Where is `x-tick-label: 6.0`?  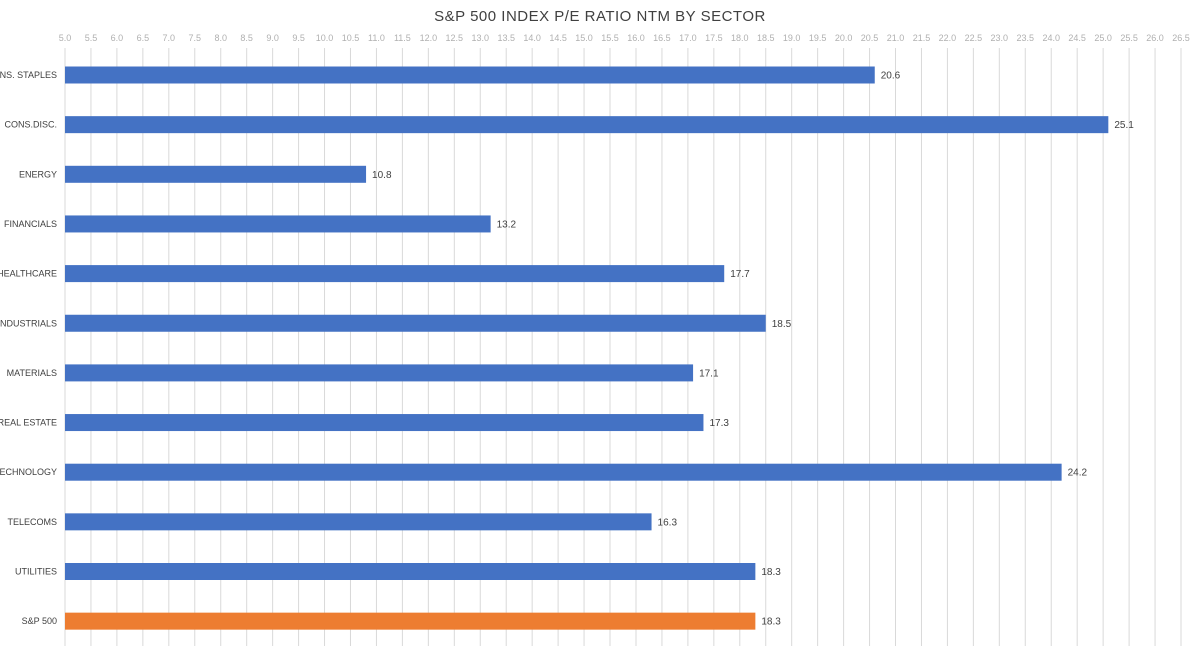 x-tick-label: 6.0 is located at coordinates (117, 38).